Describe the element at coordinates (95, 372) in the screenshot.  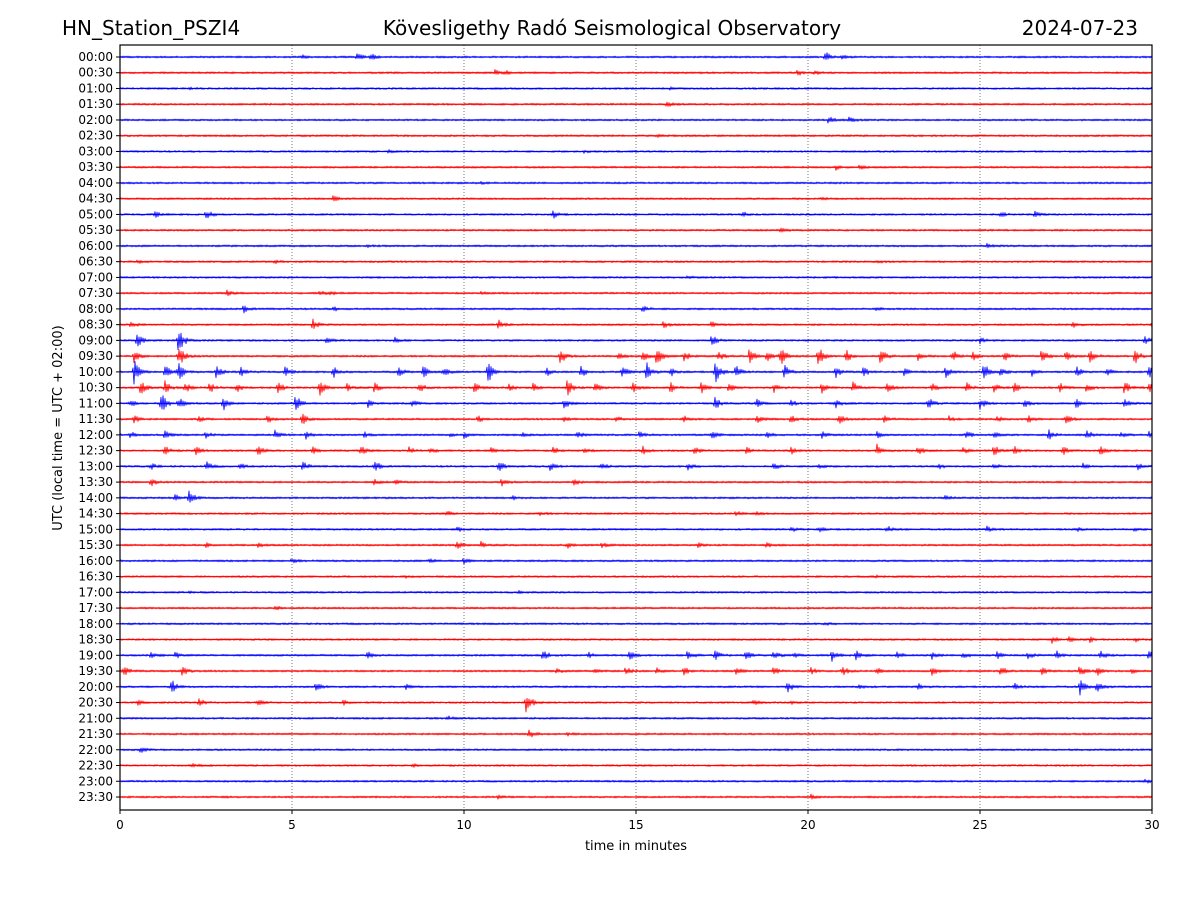
I see `y-tick-label: 10:00` at that location.